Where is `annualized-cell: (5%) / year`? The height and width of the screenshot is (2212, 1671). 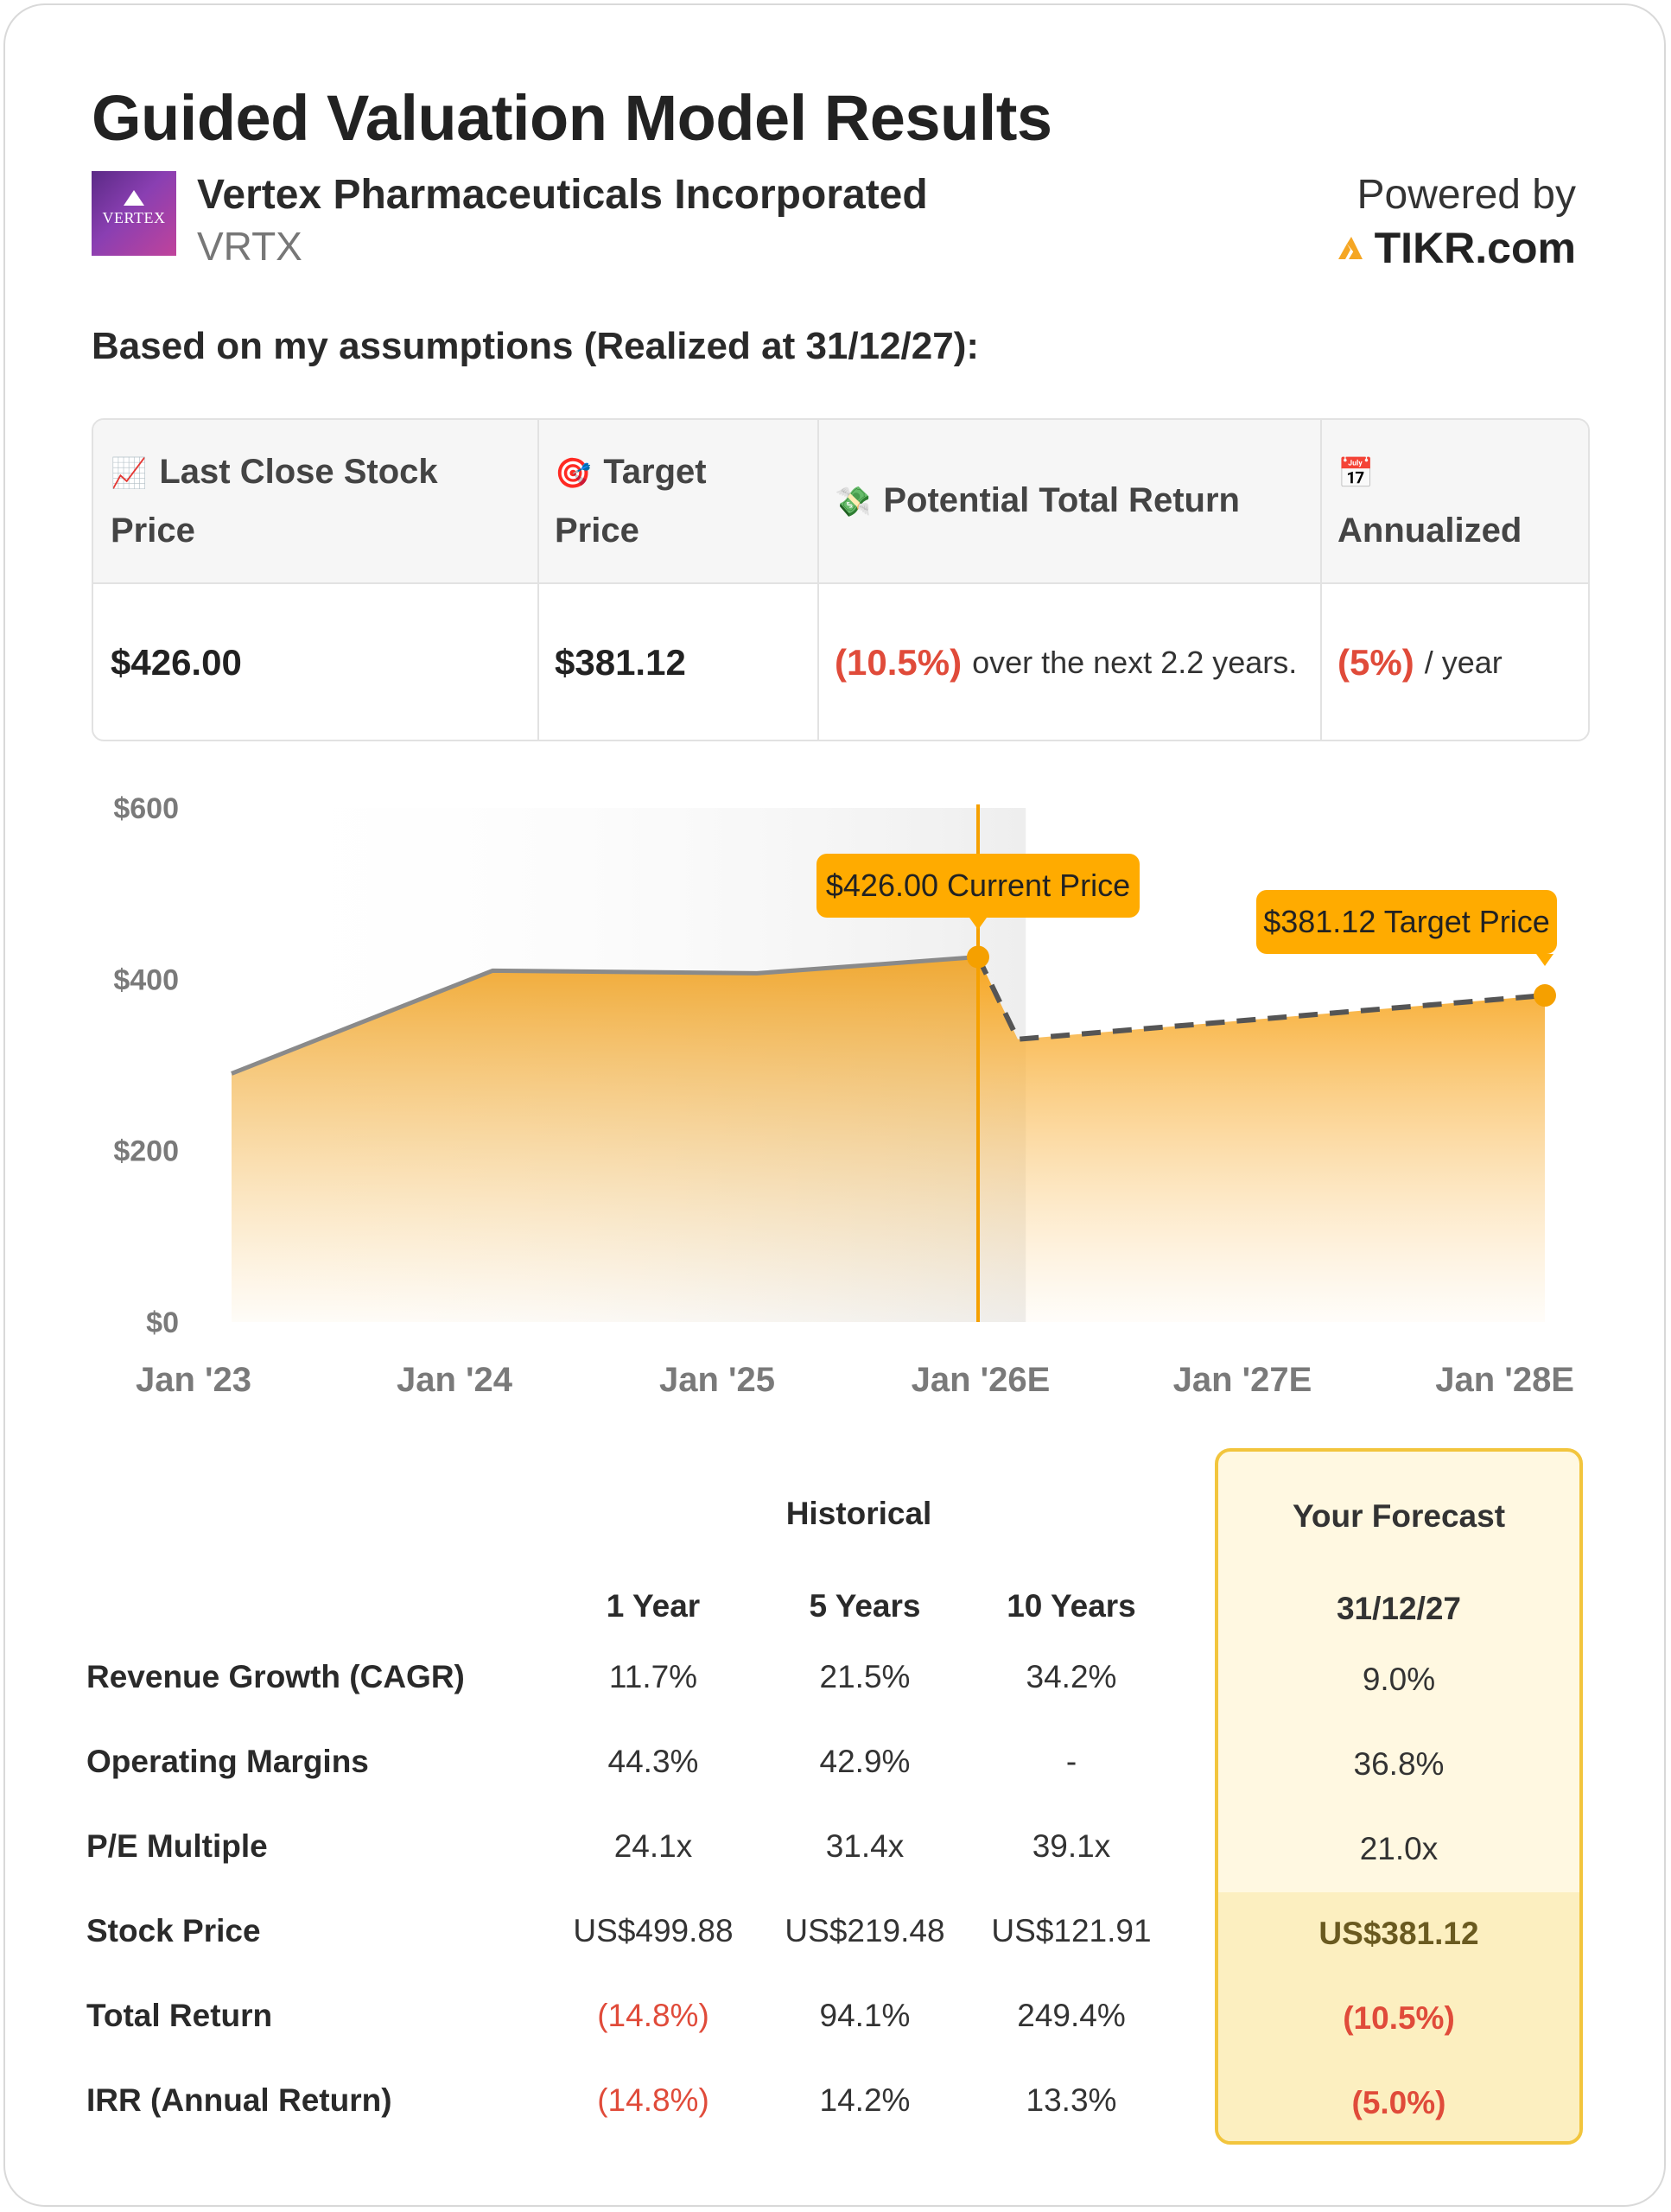
annualized-cell: (5%) / year is located at coordinates (1454, 661).